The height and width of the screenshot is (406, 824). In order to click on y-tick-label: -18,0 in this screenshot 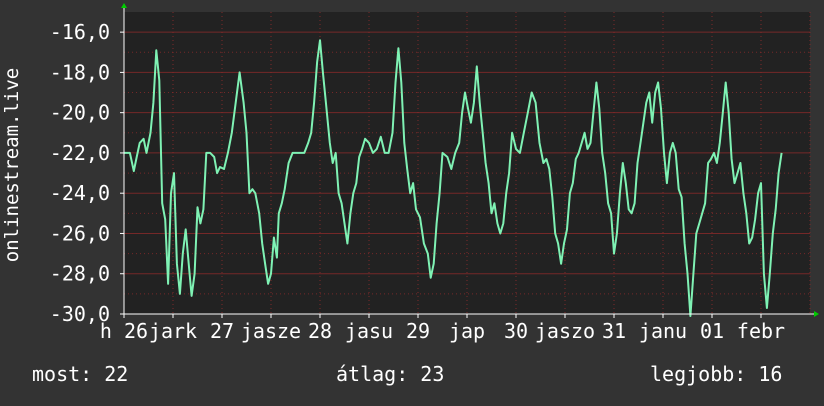, I will do `click(80, 72)`.